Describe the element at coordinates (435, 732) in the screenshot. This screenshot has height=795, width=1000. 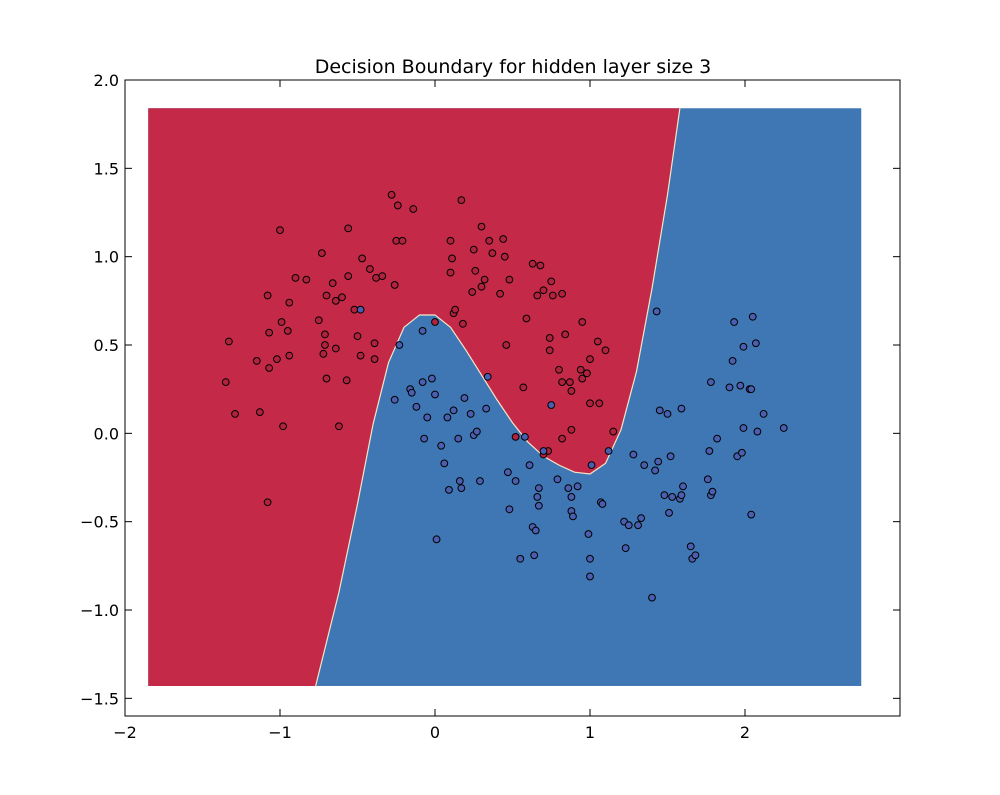
I see `x-tick-label: 0` at that location.